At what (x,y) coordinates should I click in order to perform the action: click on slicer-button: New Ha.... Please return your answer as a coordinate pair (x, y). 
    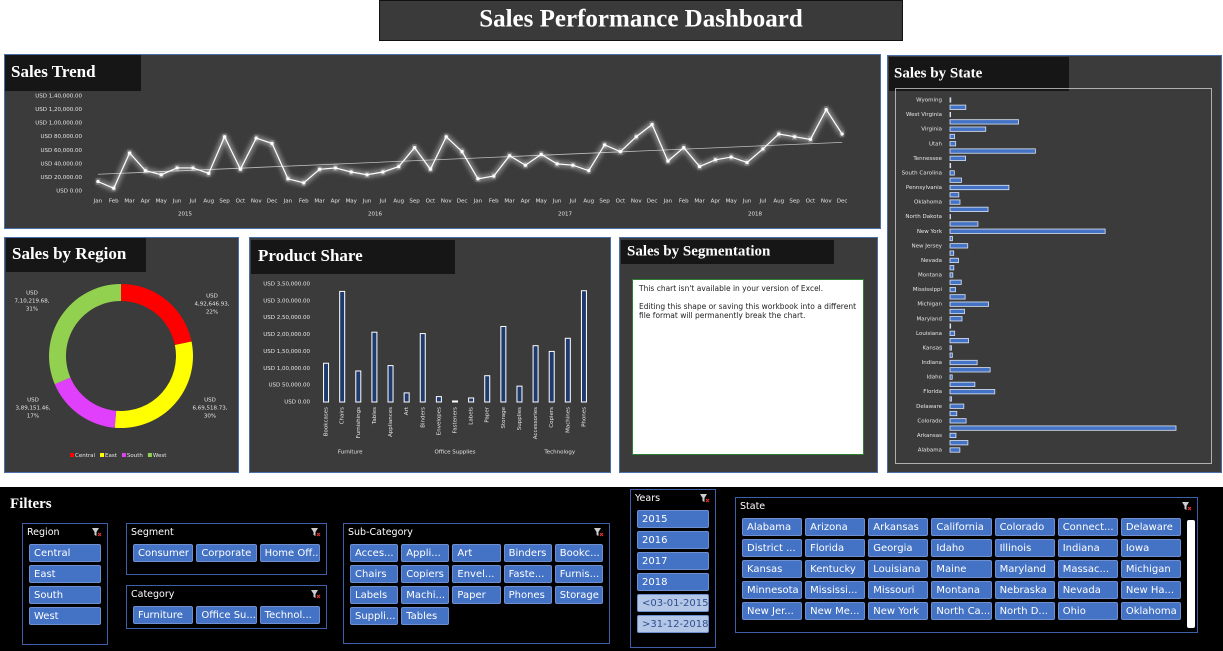
    Looking at the image, I should click on (1150, 590).